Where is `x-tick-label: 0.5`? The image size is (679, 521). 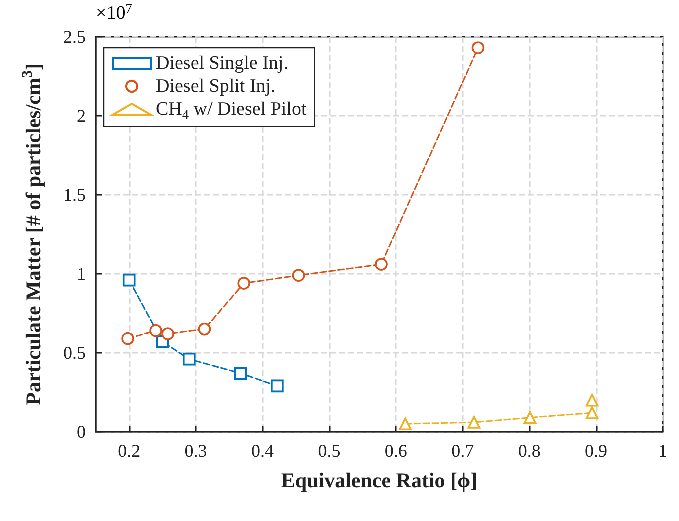 x-tick-label: 0.5 is located at coordinates (329, 451).